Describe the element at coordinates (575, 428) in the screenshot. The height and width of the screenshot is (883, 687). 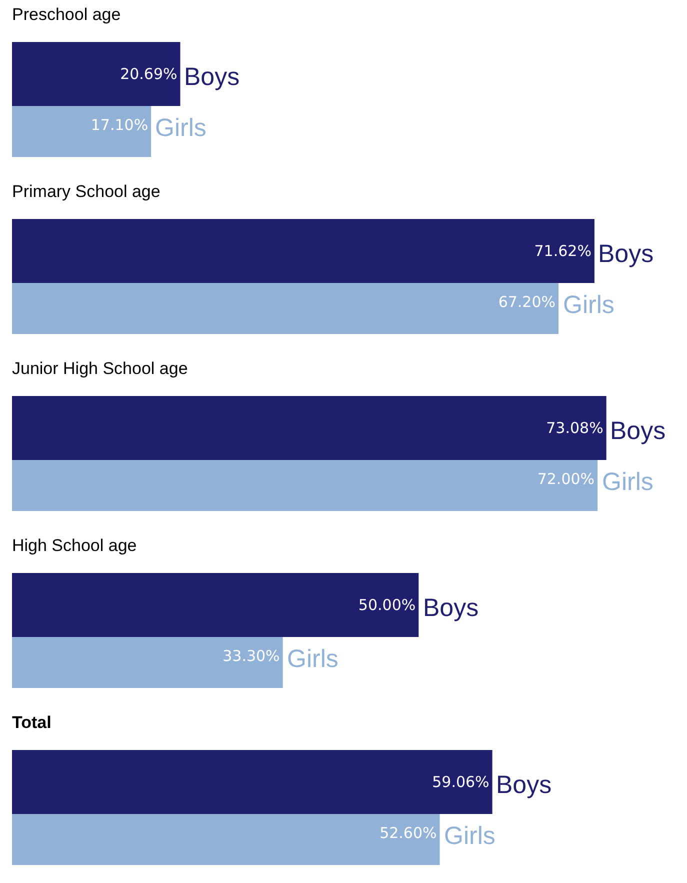
I see `data-label: 73.08%` at that location.